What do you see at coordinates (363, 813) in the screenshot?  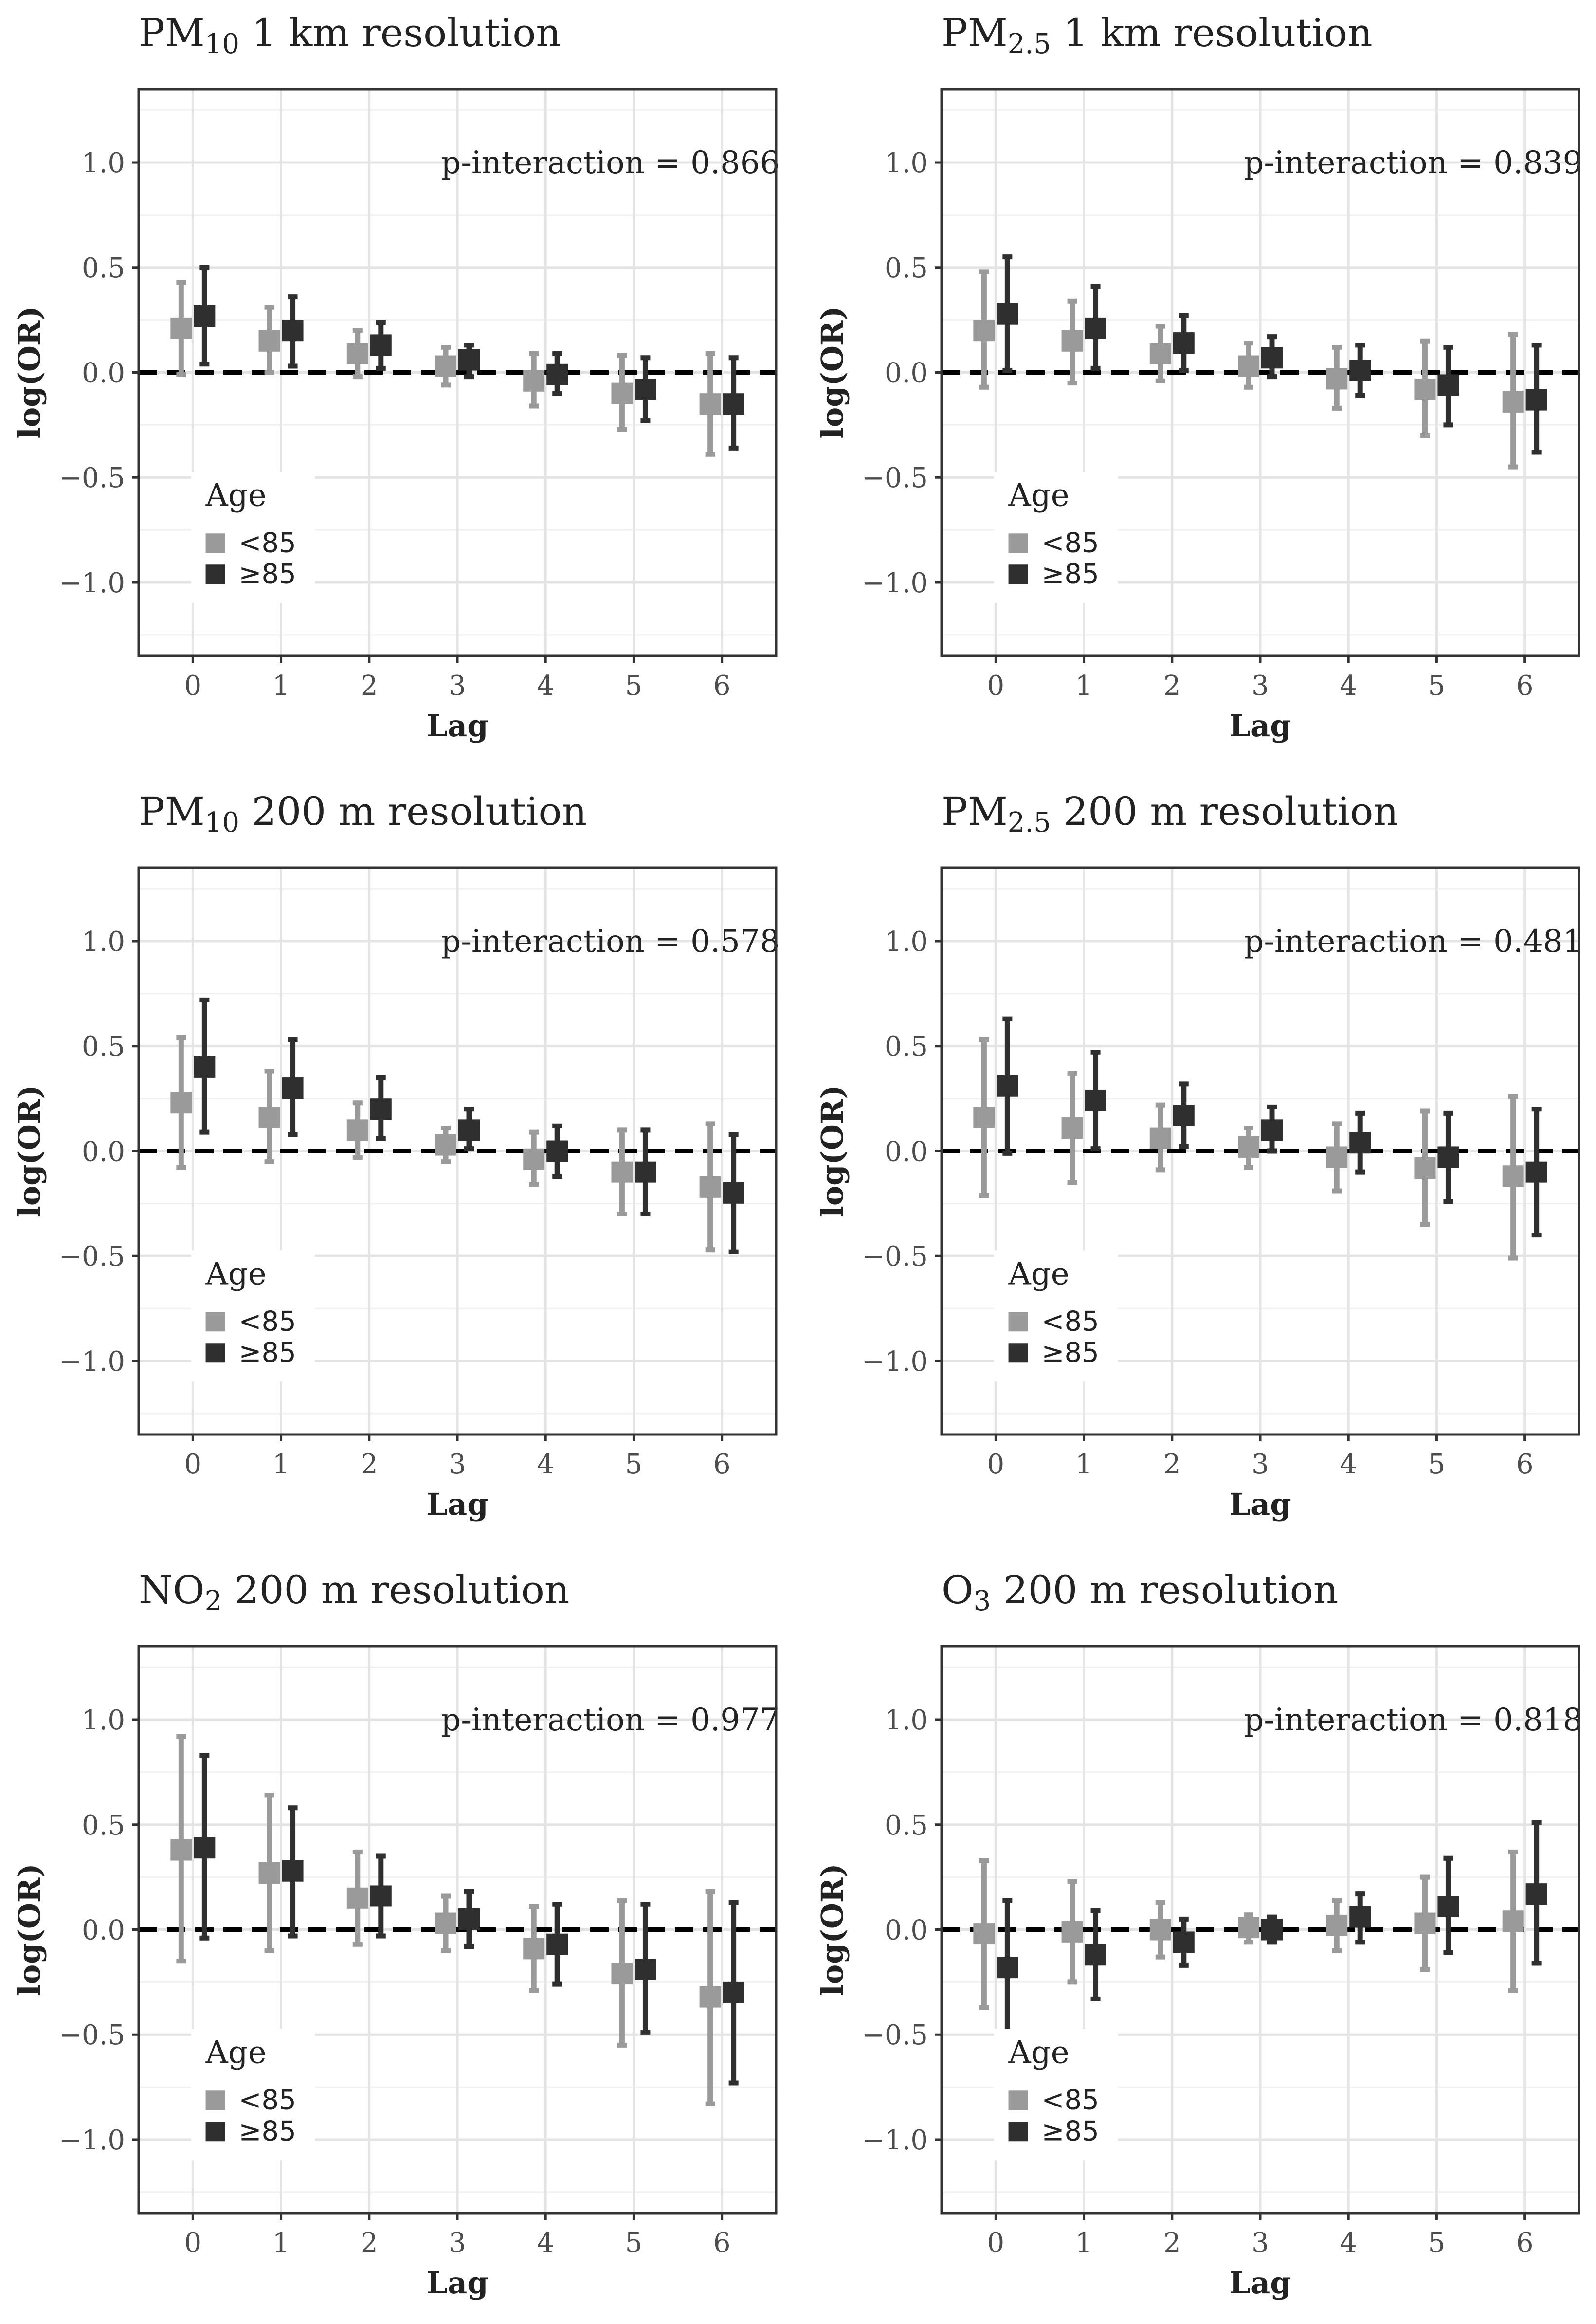 I see `chart-title: PM10 200 m resolution` at bounding box center [363, 813].